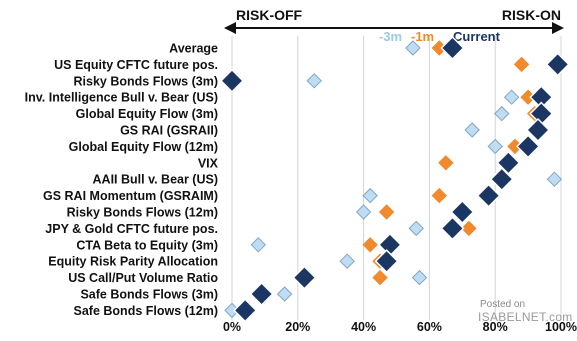 Image resolution: width=577 pixels, height=341 pixels. I want to click on category-label-risky-bonds-flows-3m: Risky Bonds Flows (3m), so click(146, 81).